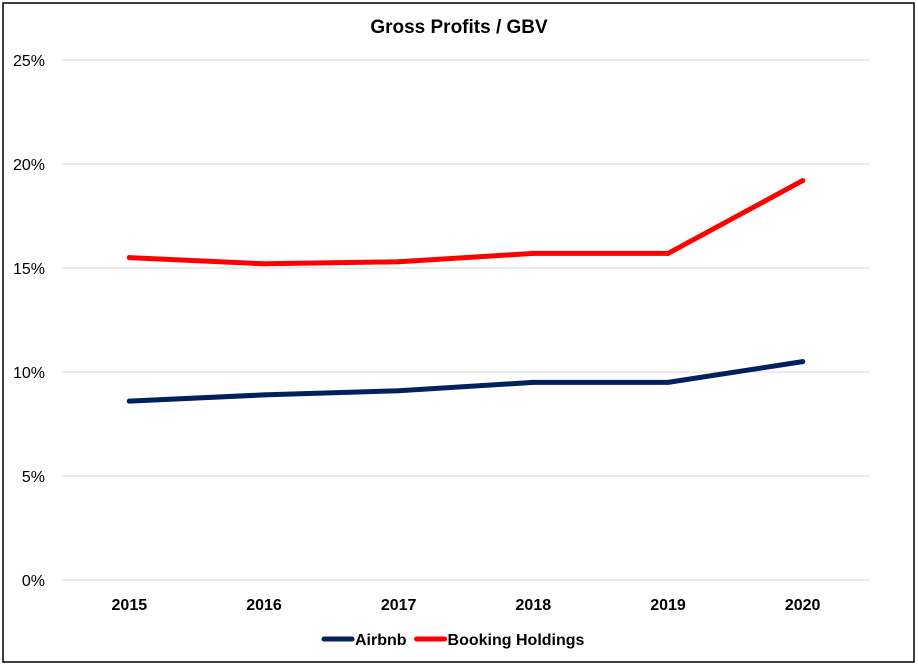 This screenshot has width=918, height=672. I want to click on y-tick-label: 20%, so click(29, 165).